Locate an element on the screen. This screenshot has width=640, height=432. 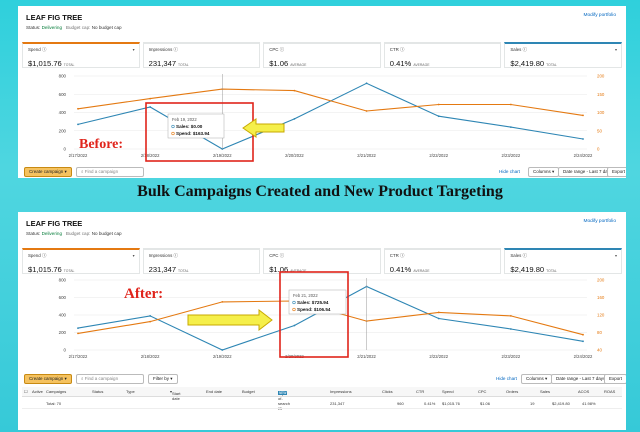
total-orders: 19 is located at coordinates (532, 403).